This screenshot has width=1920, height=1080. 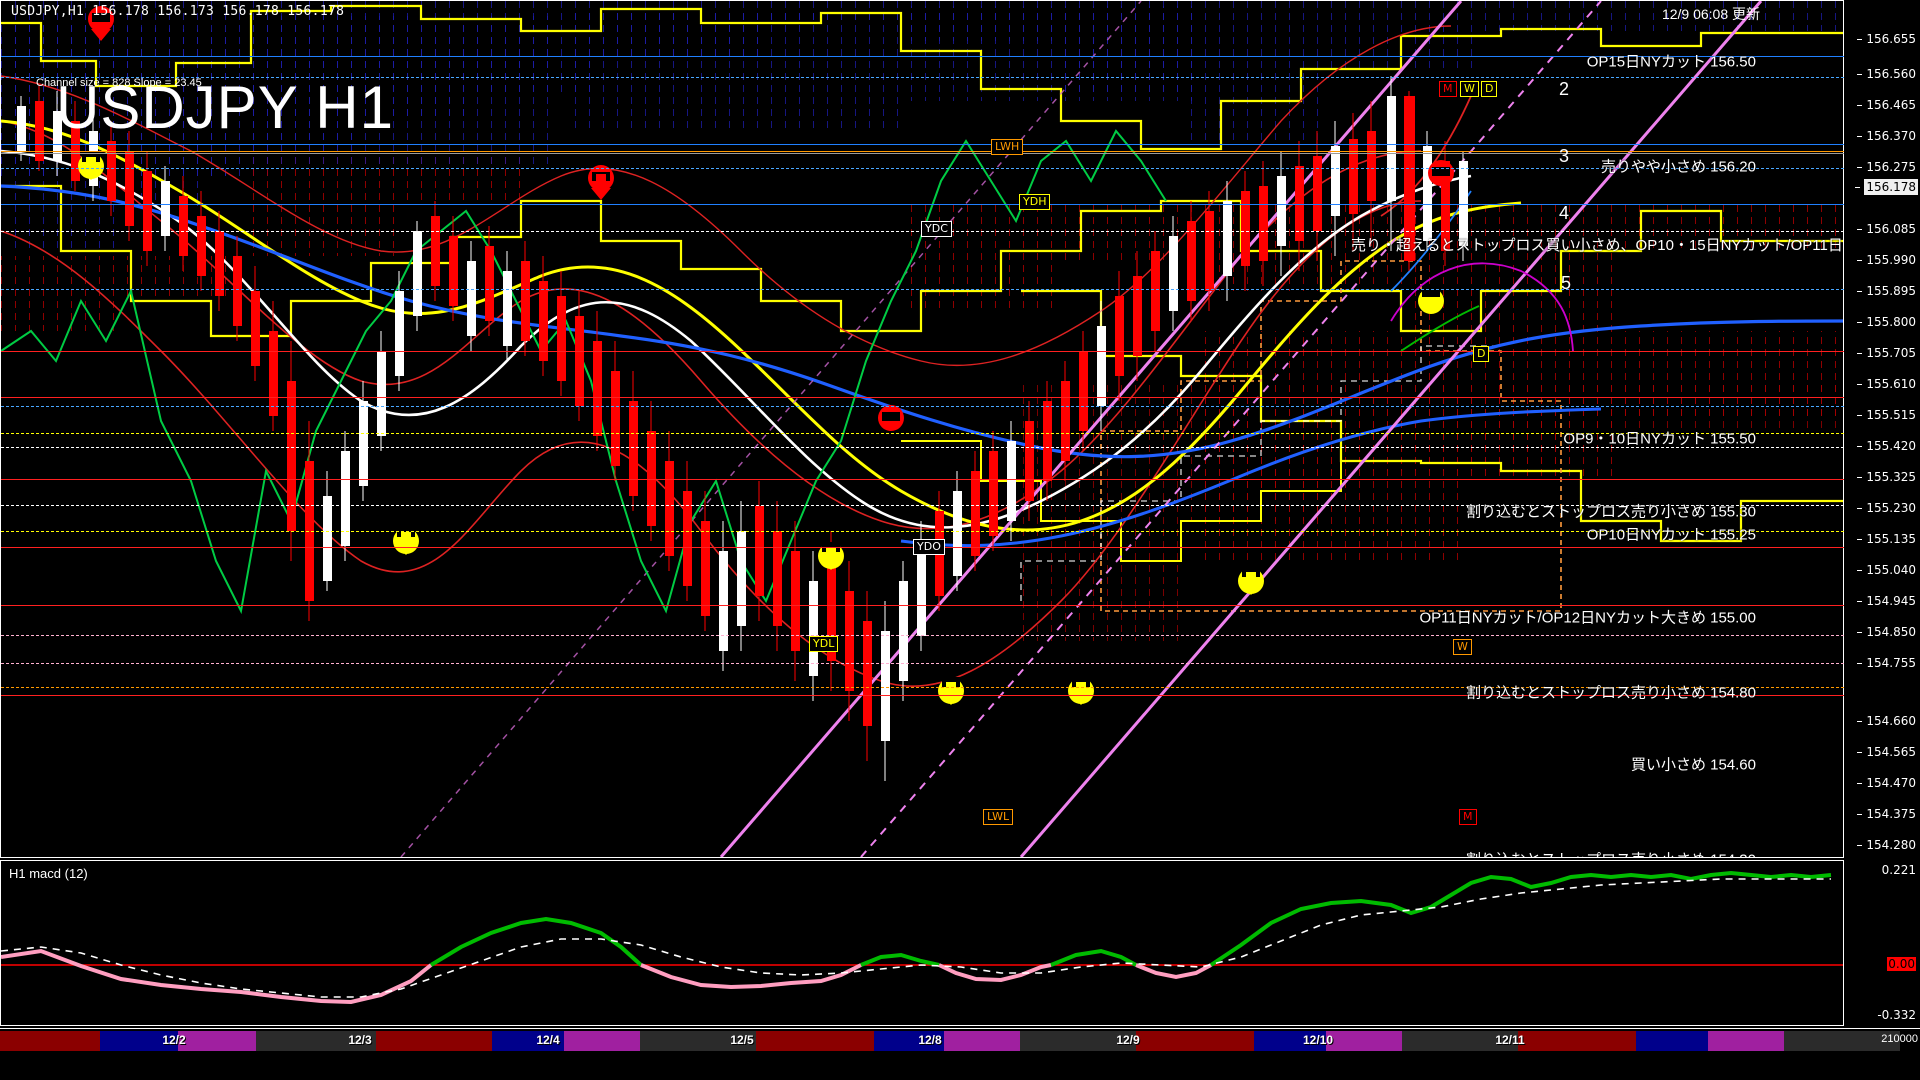 I want to click on annotation-level-0: OP15日NYカット 156.50, so click(x=1671, y=62).